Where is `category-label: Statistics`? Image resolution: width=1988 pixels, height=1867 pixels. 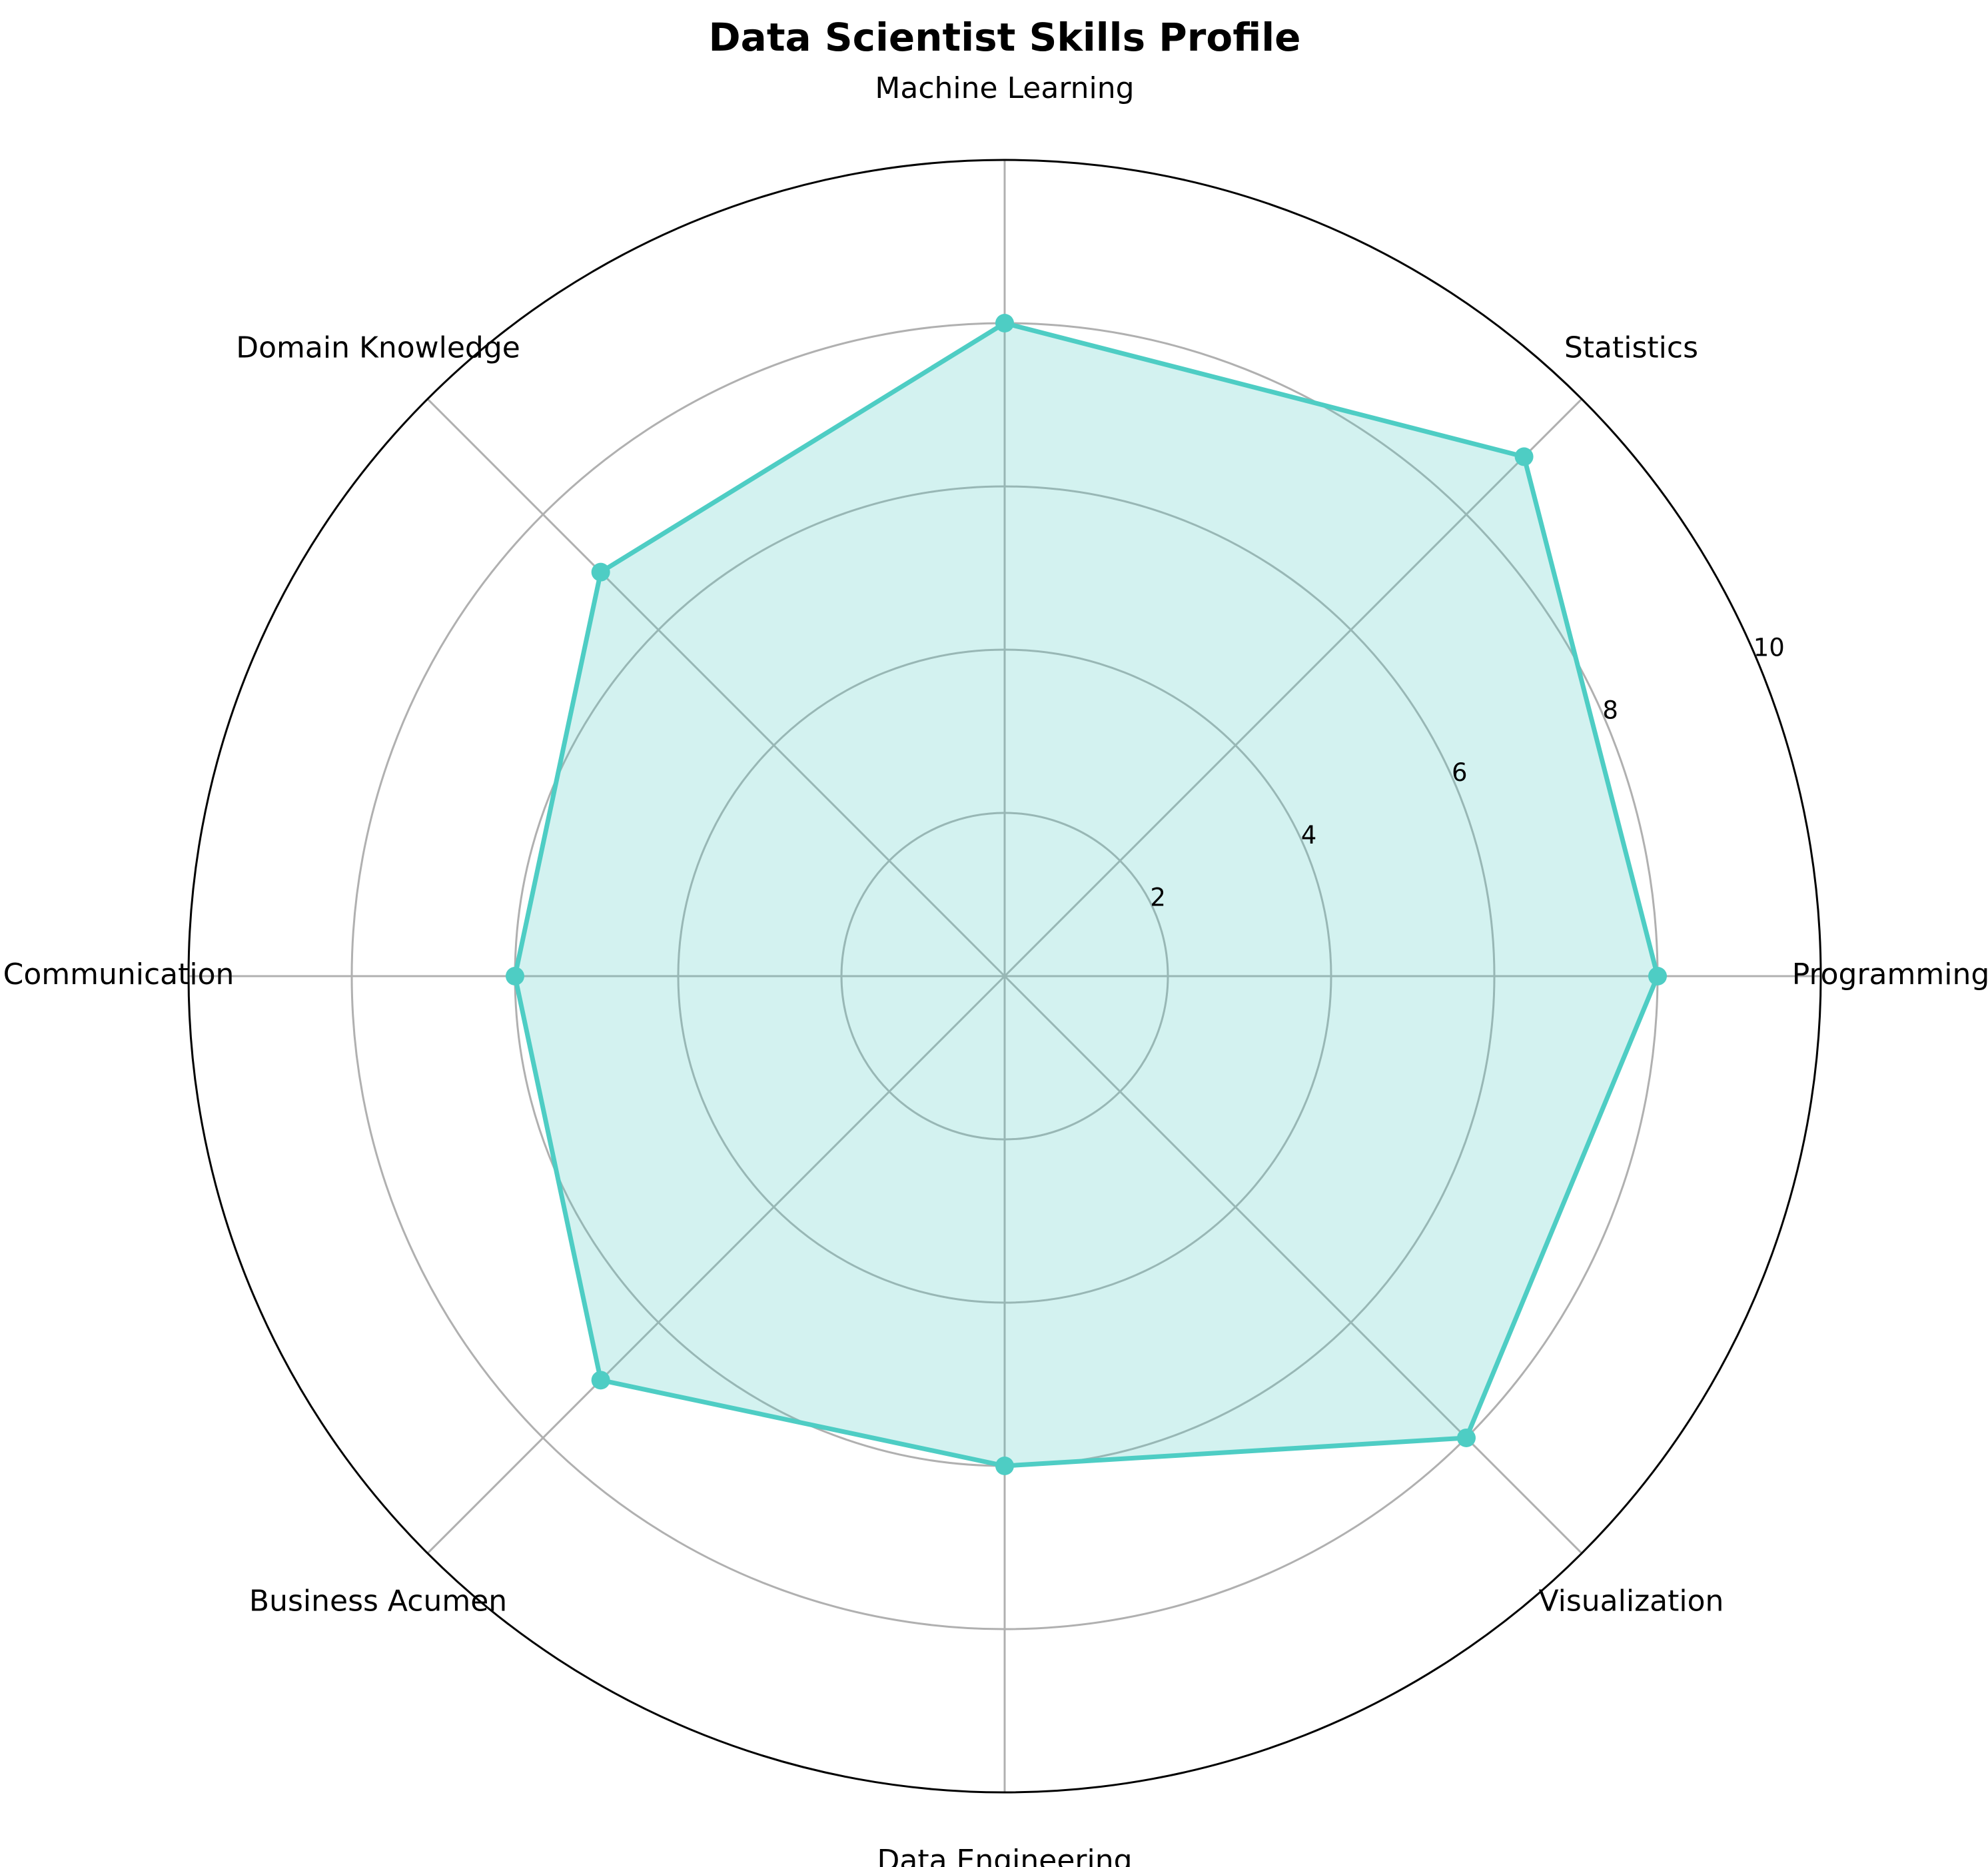 category-label: Statistics is located at coordinates (1631, 348).